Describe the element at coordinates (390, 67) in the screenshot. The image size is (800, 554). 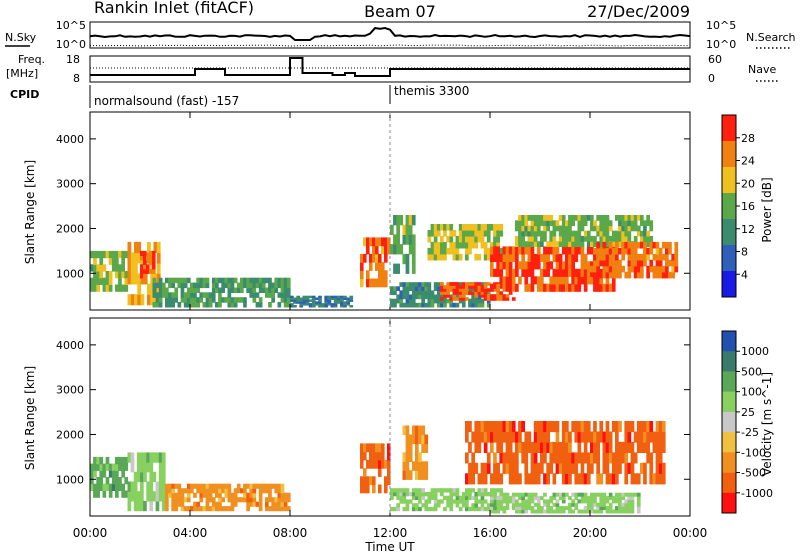
I see `freq-trace` at that location.